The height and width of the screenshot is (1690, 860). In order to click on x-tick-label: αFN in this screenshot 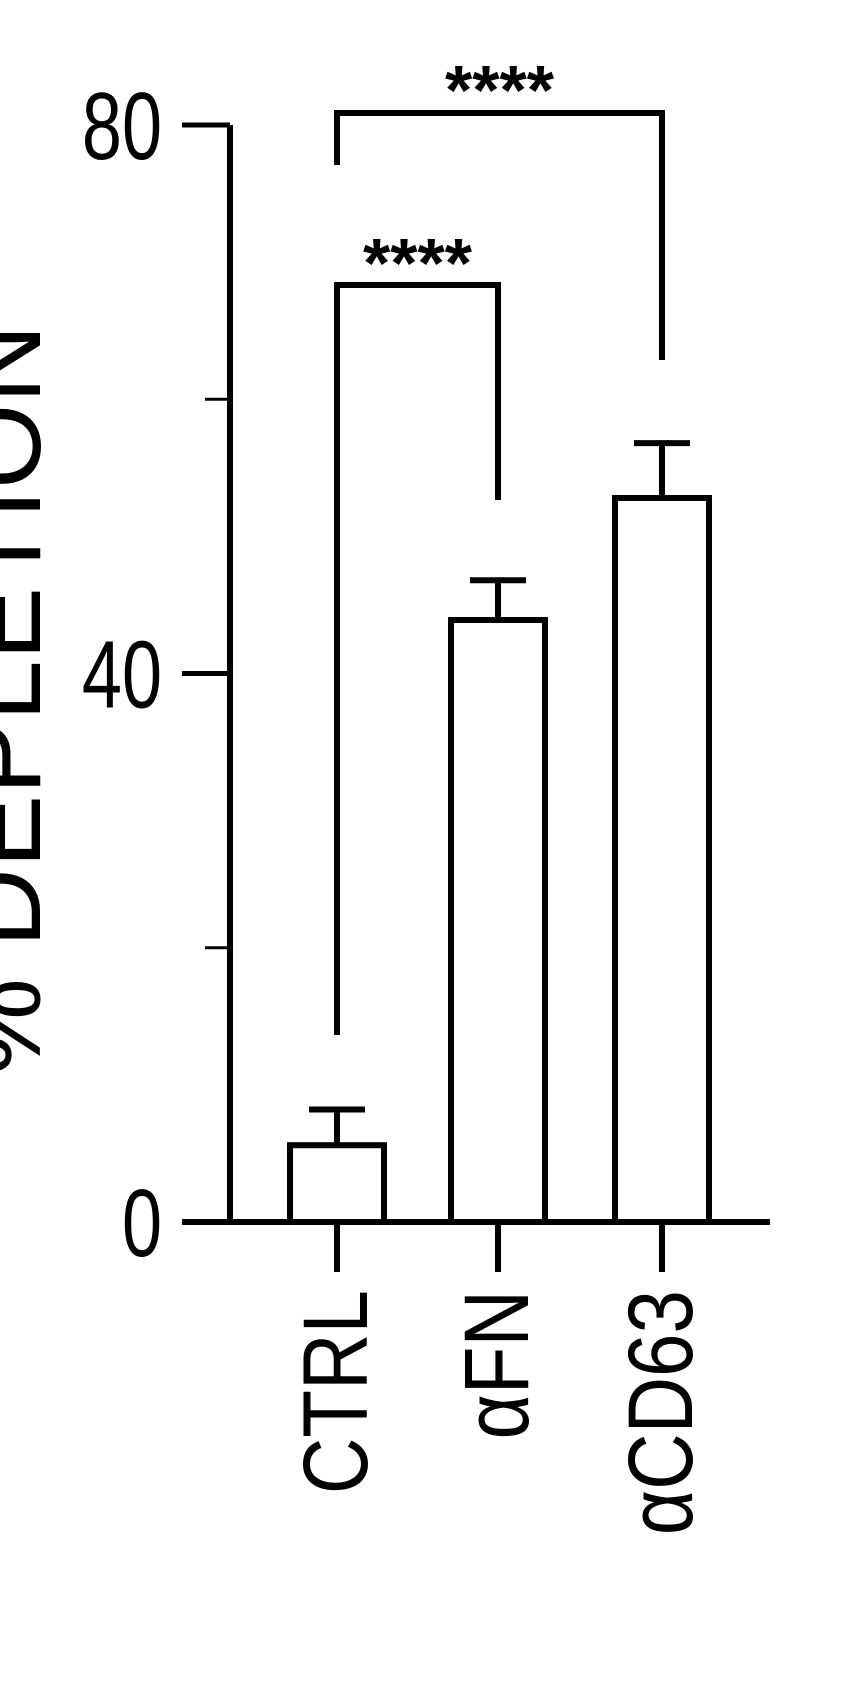, I will do `click(497, 1364)`.